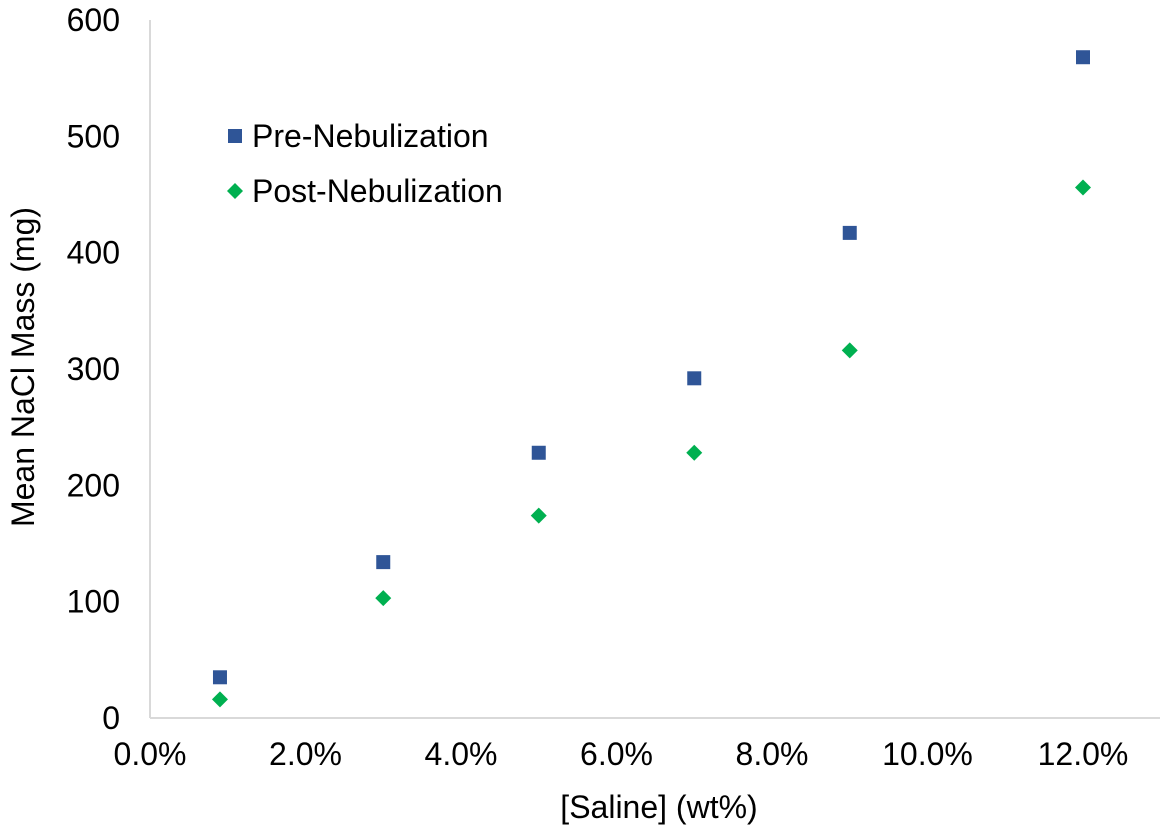  I want to click on legend-label-post-nebulization: Post-Nebulization, so click(377, 191).